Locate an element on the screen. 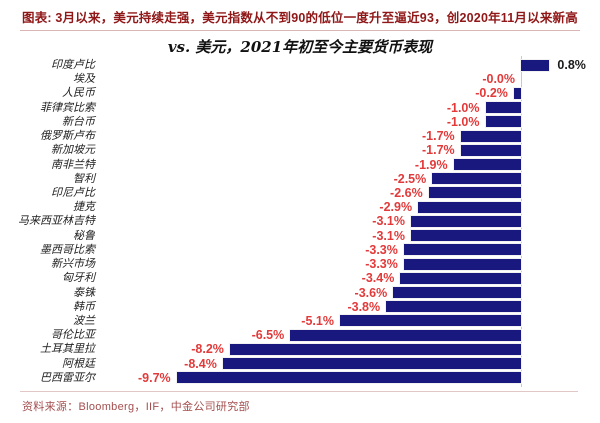  category-label: 波兰 is located at coordinates (84, 320).